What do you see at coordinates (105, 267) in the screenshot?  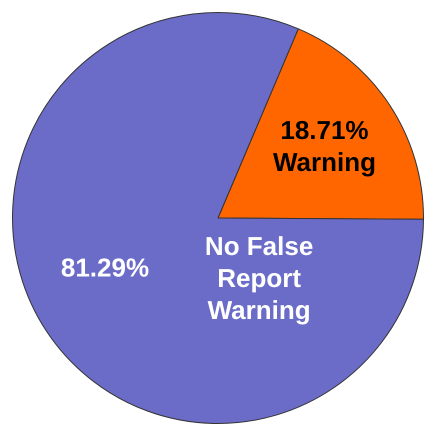 I see `data-label: 81.29%` at bounding box center [105, 267].